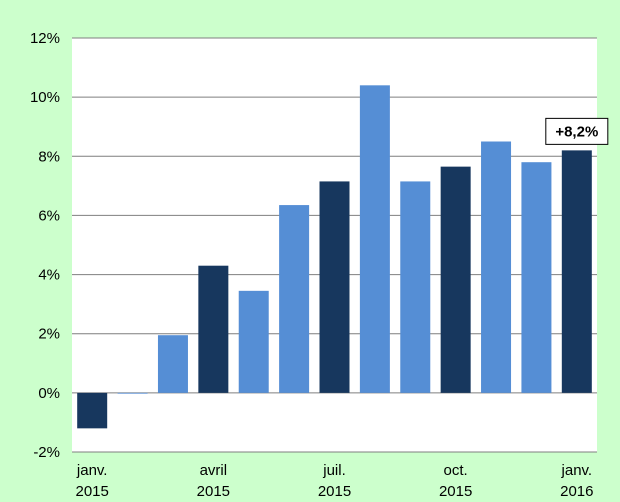 The image size is (620, 502). What do you see at coordinates (49, 215) in the screenshot?
I see `y-tick-label: 6%` at bounding box center [49, 215].